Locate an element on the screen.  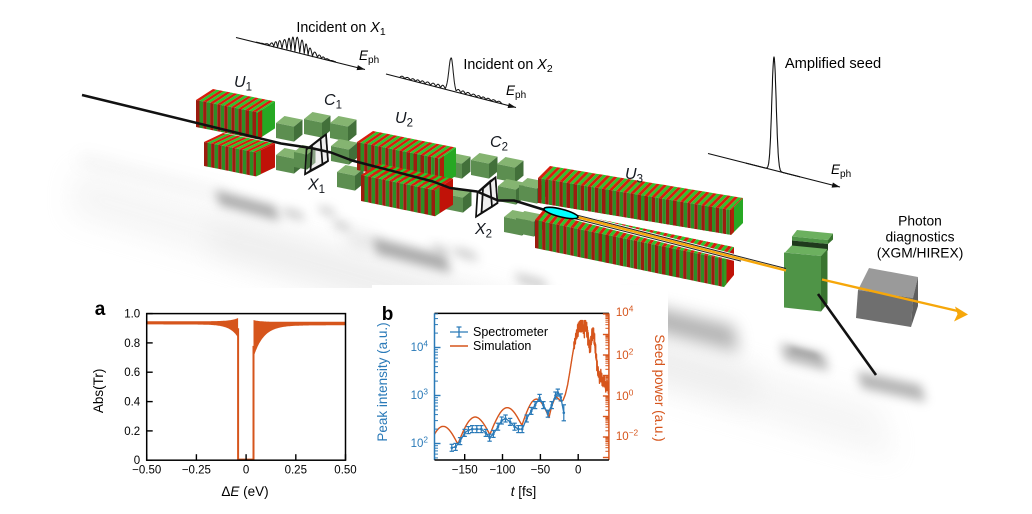
svg-text: Peak intensity (a.u.) is located at coordinates (382, 381).